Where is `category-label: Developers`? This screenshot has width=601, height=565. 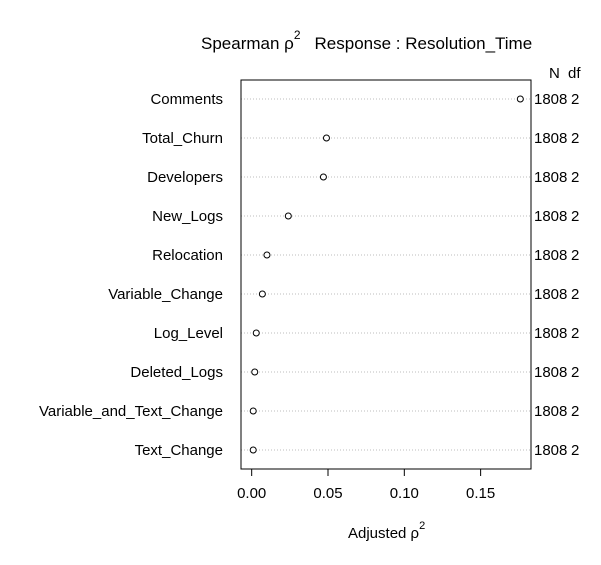 category-label: Developers is located at coordinates (185, 177).